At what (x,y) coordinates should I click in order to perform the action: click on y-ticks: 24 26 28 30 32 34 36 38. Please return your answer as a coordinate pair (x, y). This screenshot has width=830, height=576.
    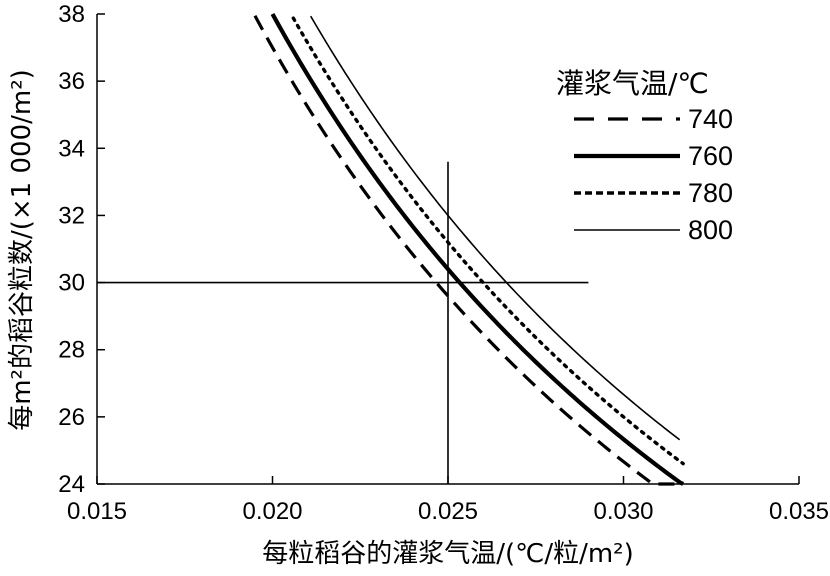
    Looking at the image, I should click on (81, 249).